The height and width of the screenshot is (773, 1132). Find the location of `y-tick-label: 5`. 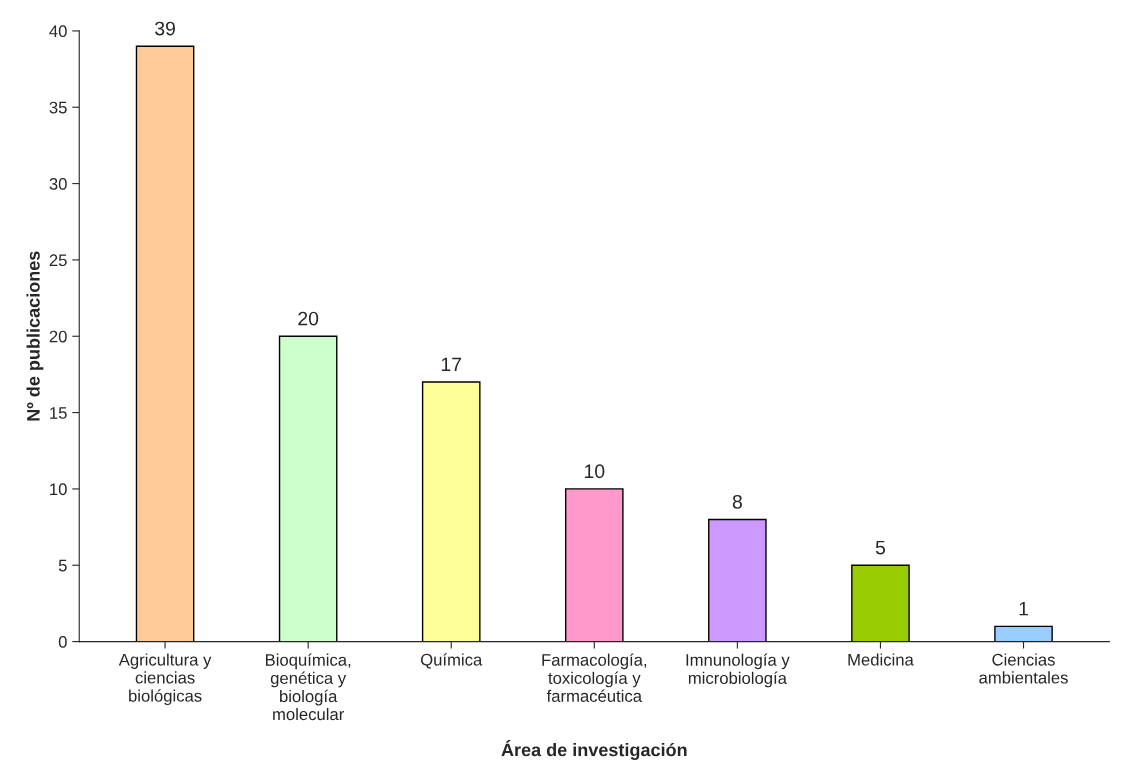

y-tick-label: 5 is located at coordinates (62, 565).